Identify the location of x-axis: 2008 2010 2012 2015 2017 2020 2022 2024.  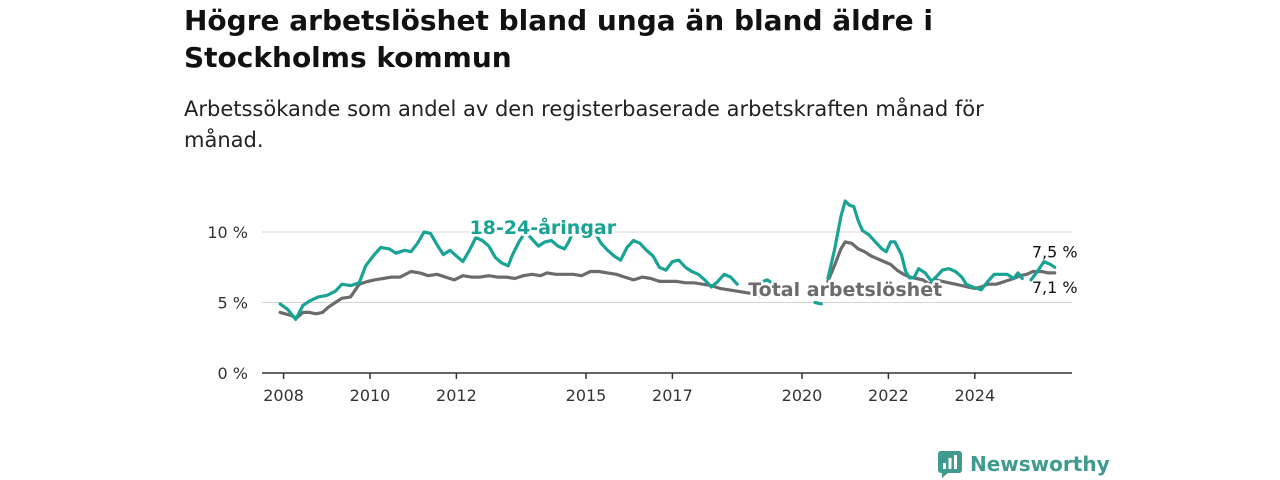
(667, 388).